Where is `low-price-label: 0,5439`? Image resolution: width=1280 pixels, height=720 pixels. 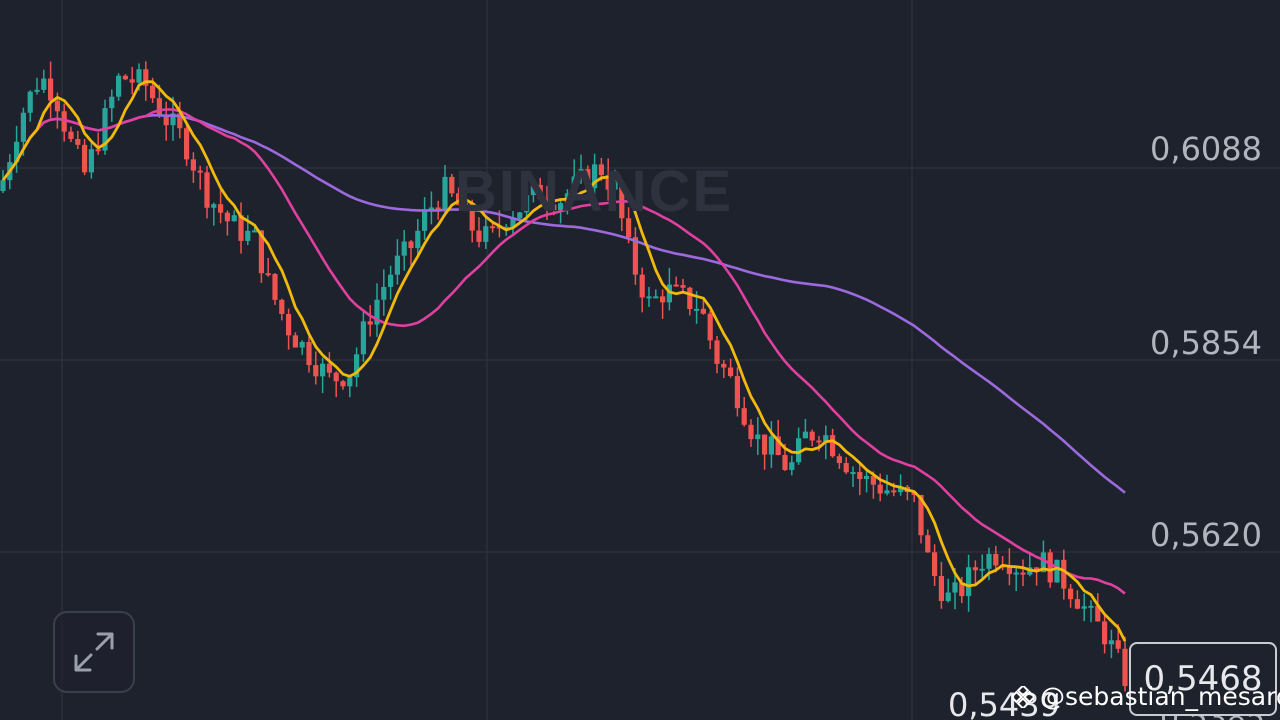 low-price-label: 0,5439 is located at coordinates (1004, 703).